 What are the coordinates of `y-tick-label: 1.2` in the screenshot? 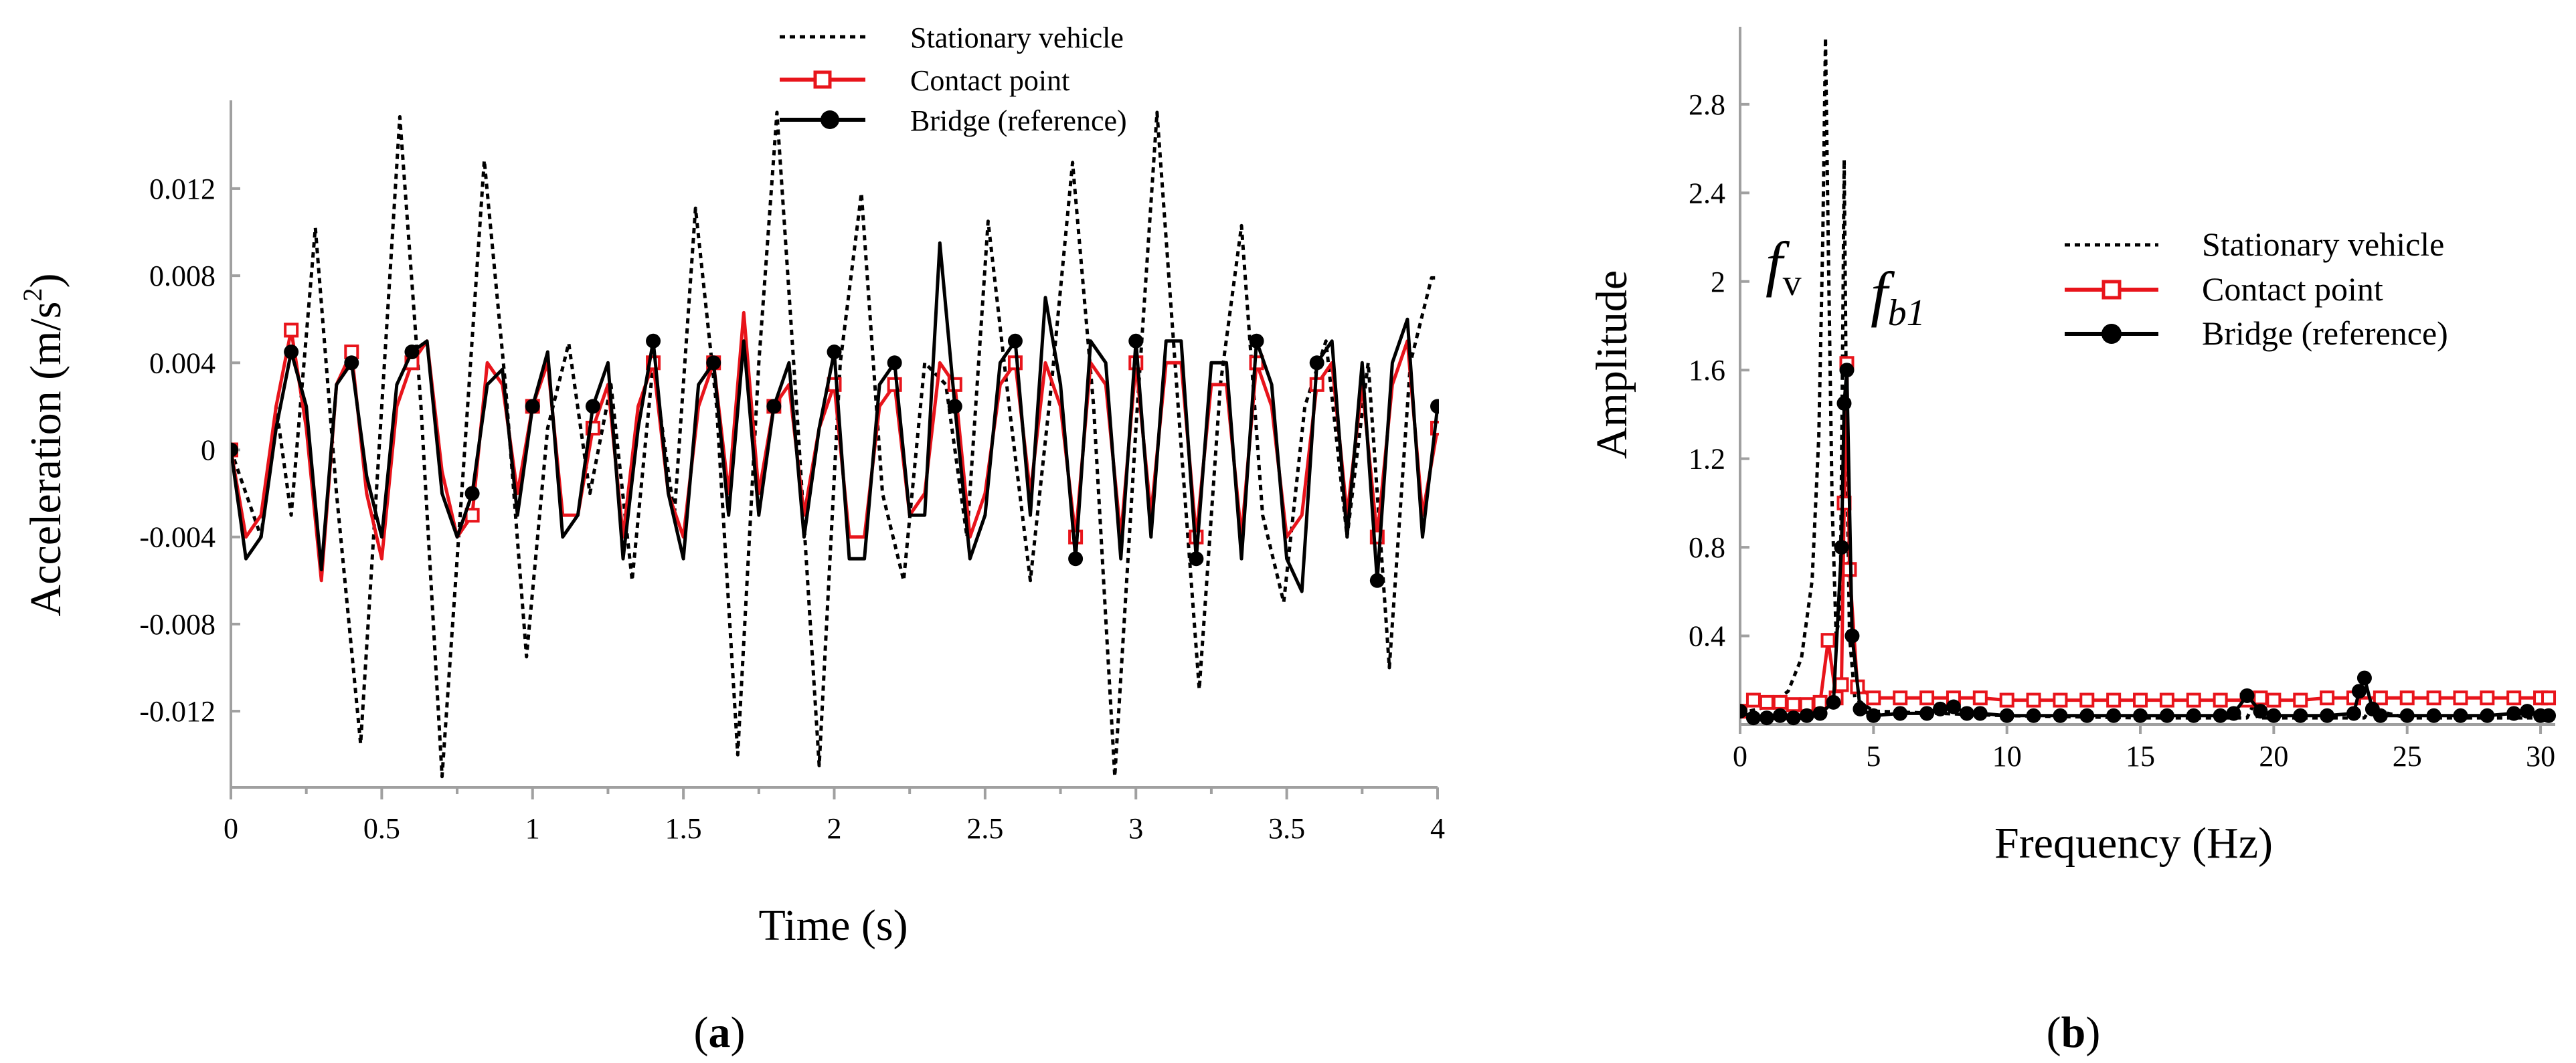 It's located at (1707, 459).